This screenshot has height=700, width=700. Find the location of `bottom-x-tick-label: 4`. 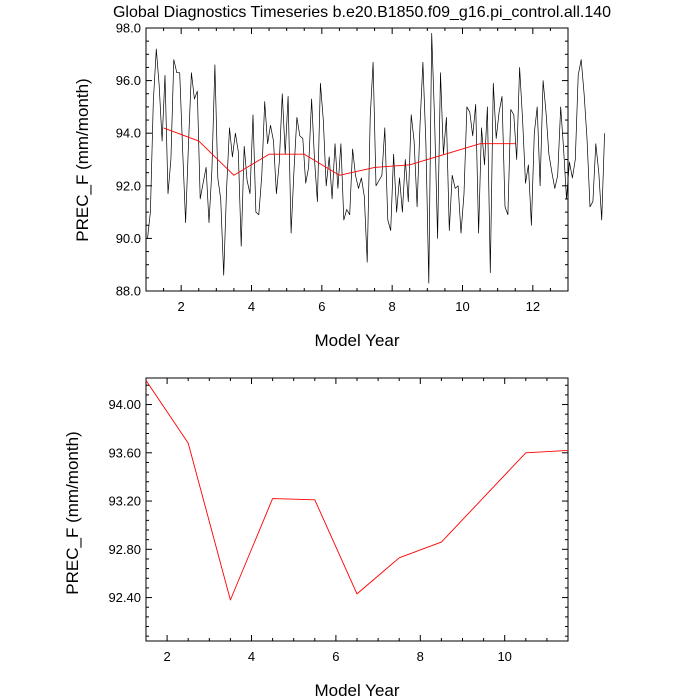

bottom-x-tick-label: 4 is located at coordinates (251, 656).